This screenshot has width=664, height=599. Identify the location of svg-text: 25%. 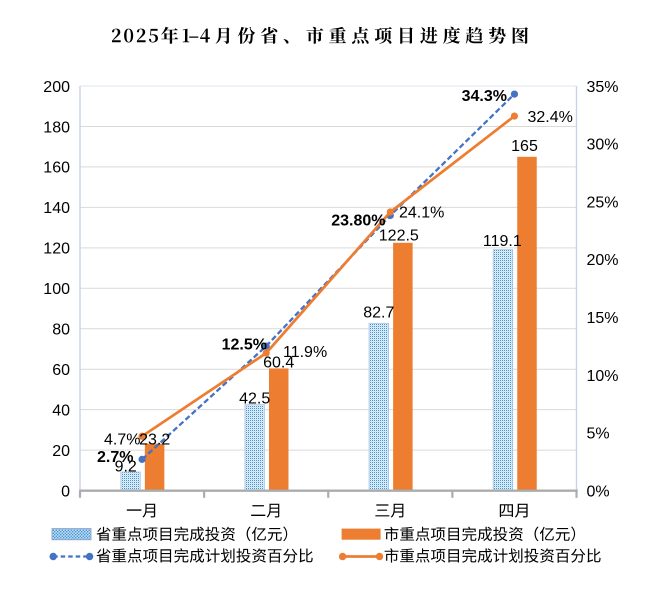
(603, 202).